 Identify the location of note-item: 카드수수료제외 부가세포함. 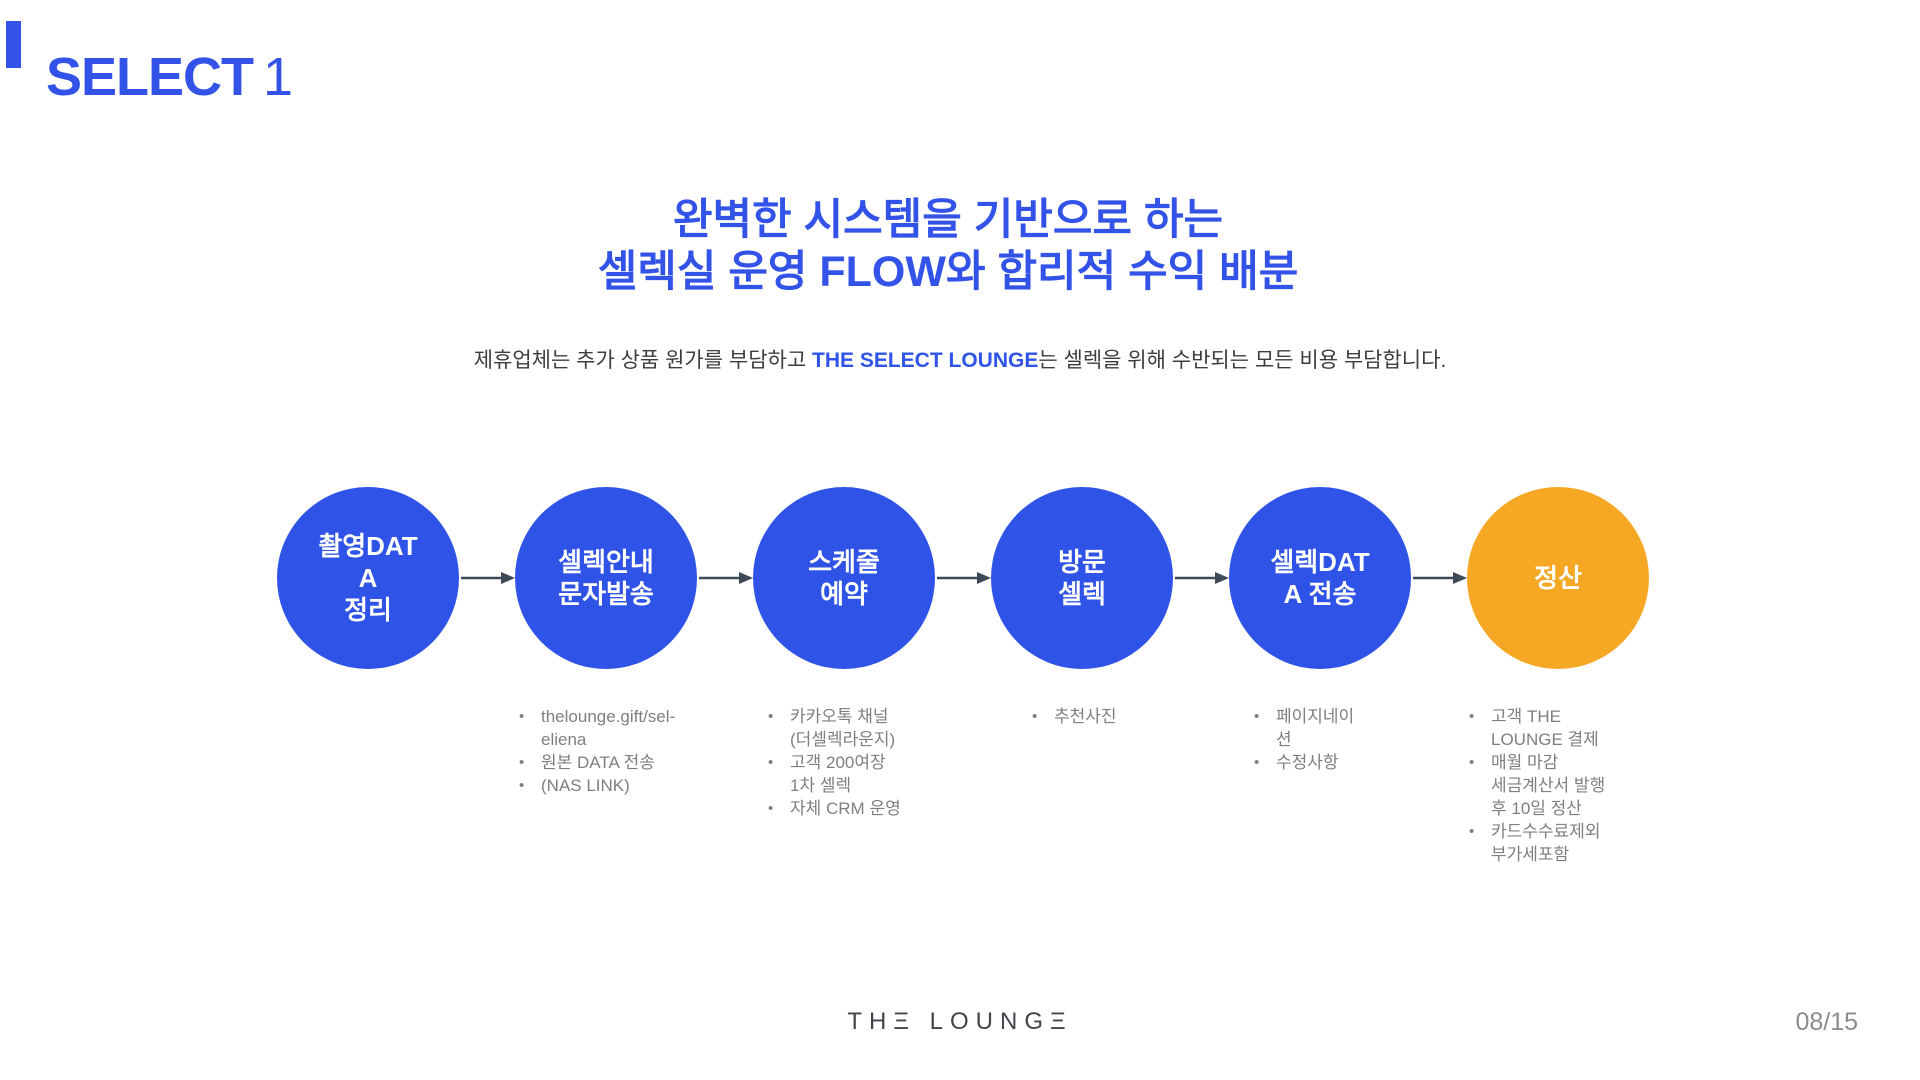
(1559, 843).